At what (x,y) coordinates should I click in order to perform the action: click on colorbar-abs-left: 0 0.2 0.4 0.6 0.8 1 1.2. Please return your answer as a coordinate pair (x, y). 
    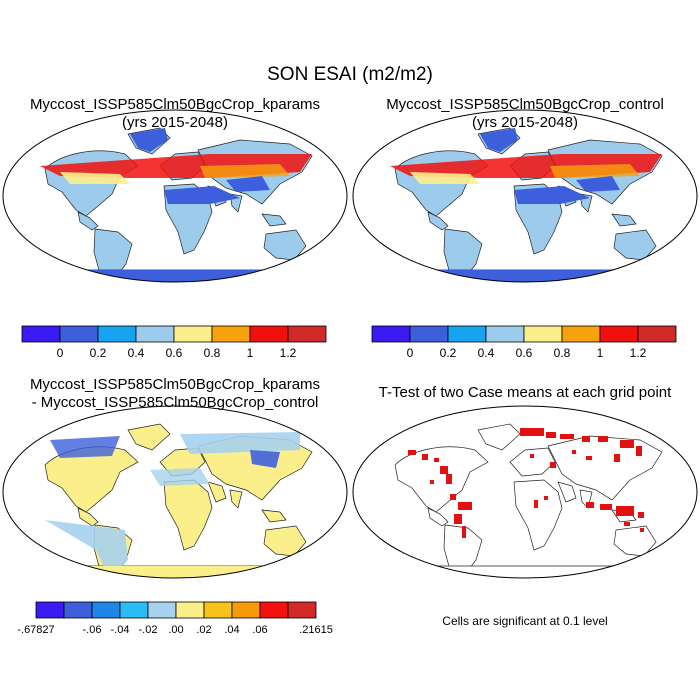
    Looking at the image, I should click on (174, 342).